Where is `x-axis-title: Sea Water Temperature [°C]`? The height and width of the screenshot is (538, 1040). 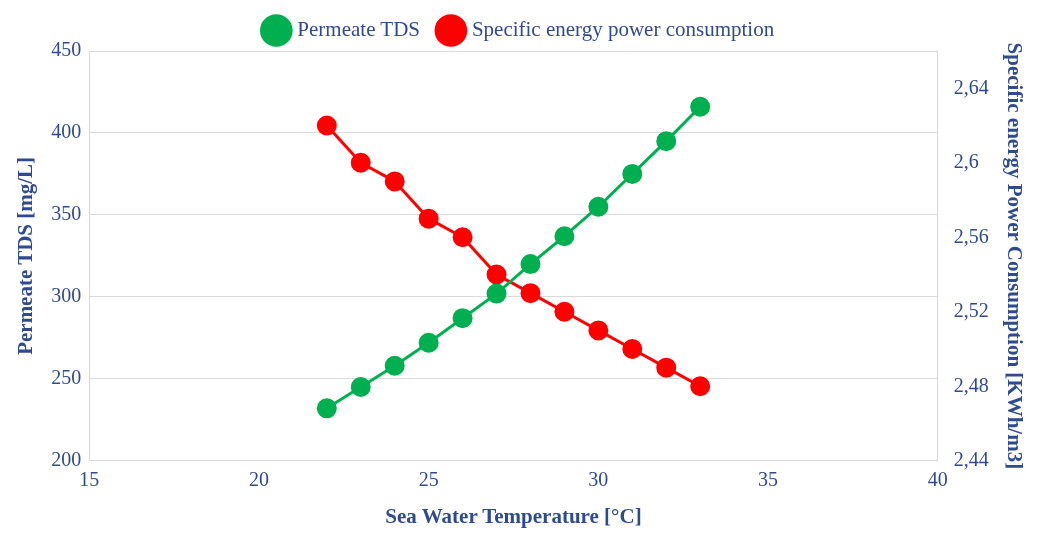
x-axis-title: Sea Water Temperature [°C] is located at coordinates (513, 515).